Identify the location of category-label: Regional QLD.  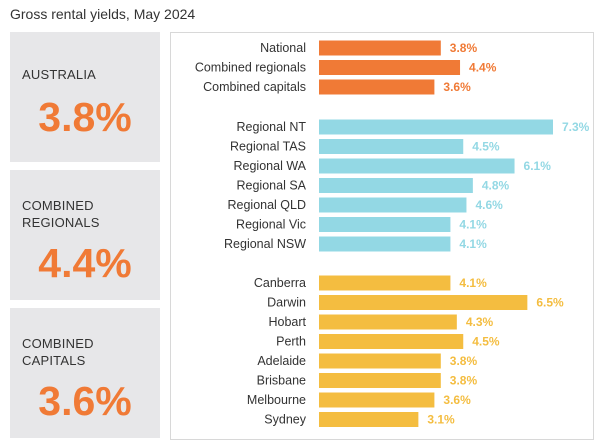
(266, 205).